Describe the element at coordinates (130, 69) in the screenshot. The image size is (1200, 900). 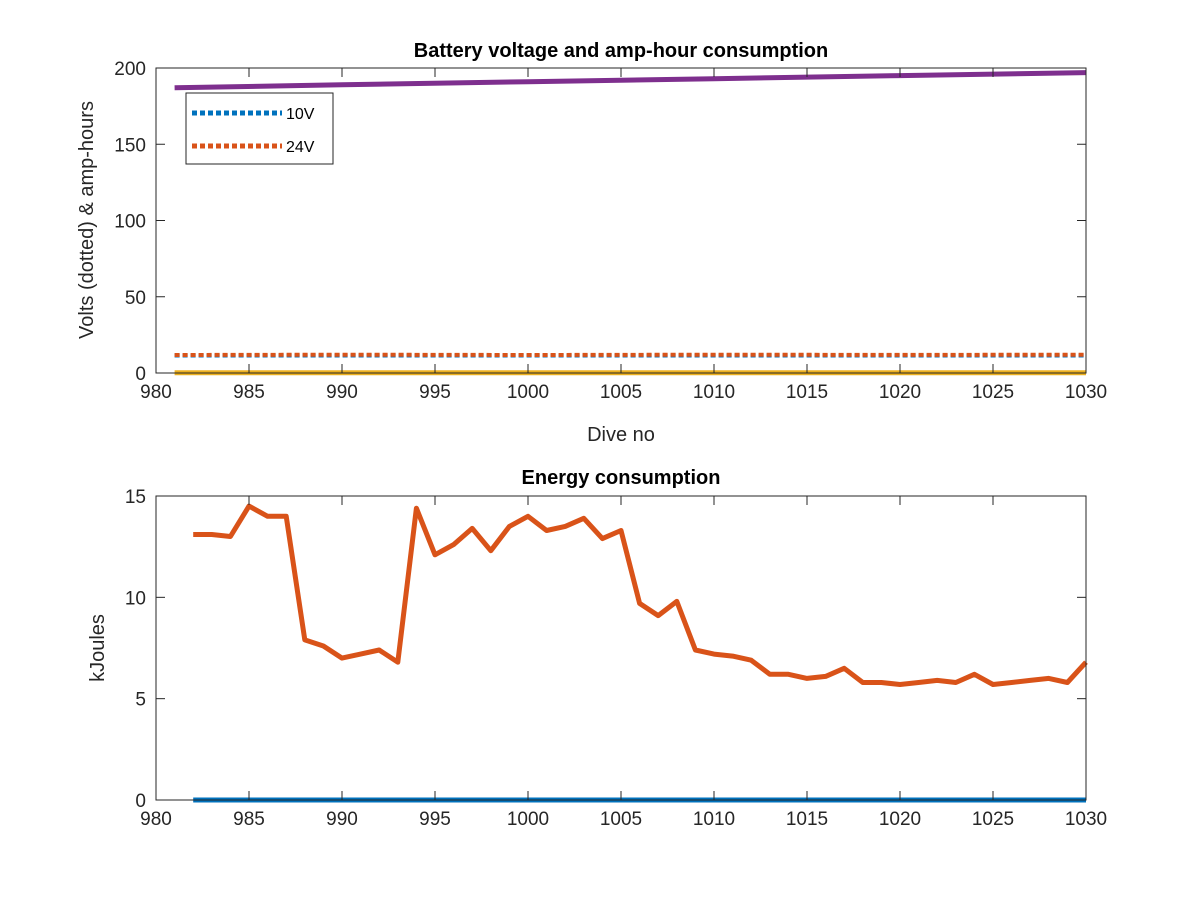
I see `y-tick-label: 200` at that location.